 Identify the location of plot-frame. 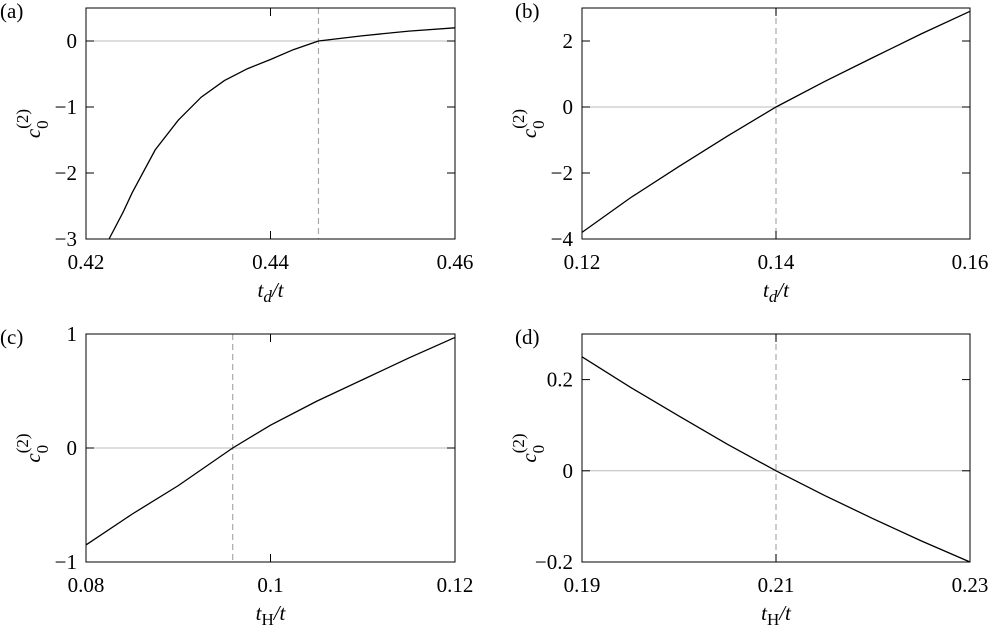
(270, 123).